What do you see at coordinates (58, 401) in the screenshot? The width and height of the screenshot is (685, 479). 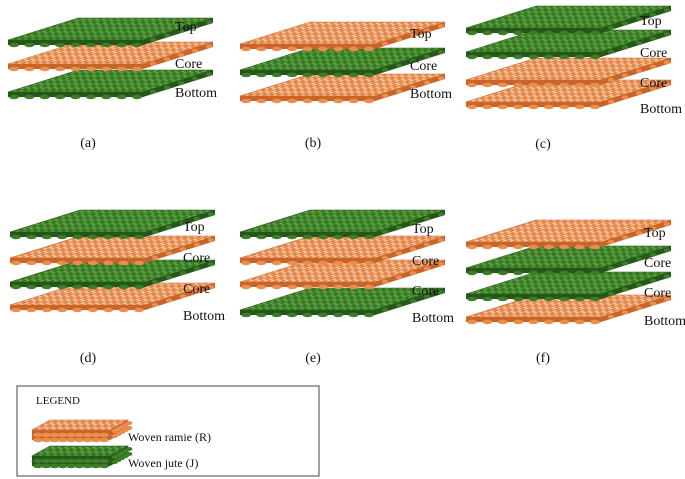 I see `legend-title: LEGEND` at bounding box center [58, 401].